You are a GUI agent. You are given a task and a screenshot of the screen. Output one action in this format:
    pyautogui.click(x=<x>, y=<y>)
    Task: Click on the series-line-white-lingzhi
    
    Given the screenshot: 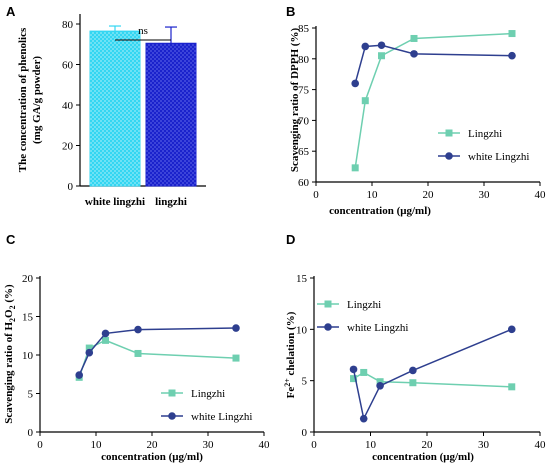 What is the action you would take?
    pyautogui.click(x=432, y=374)
    